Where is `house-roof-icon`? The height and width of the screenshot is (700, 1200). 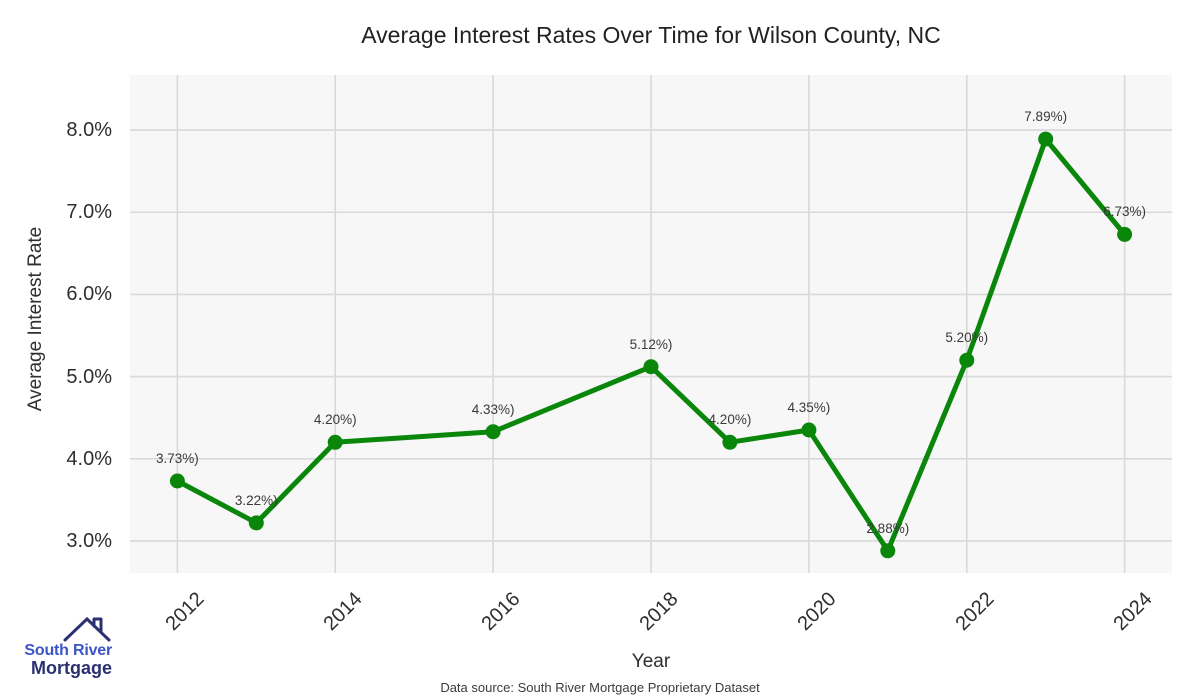 house-roof-icon is located at coordinates (87, 629).